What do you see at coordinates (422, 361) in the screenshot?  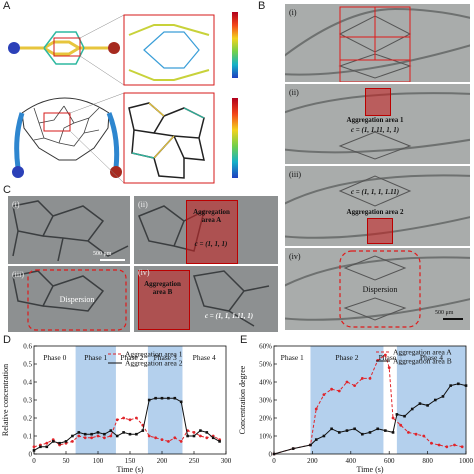 I see `legend-label: Aggregation area B` at bounding box center [422, 361].